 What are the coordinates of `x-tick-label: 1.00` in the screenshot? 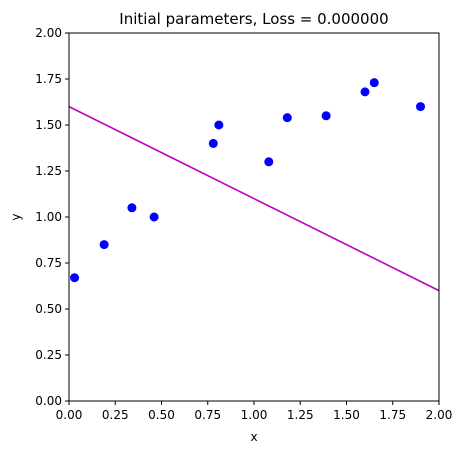 It's located at (254, 415).